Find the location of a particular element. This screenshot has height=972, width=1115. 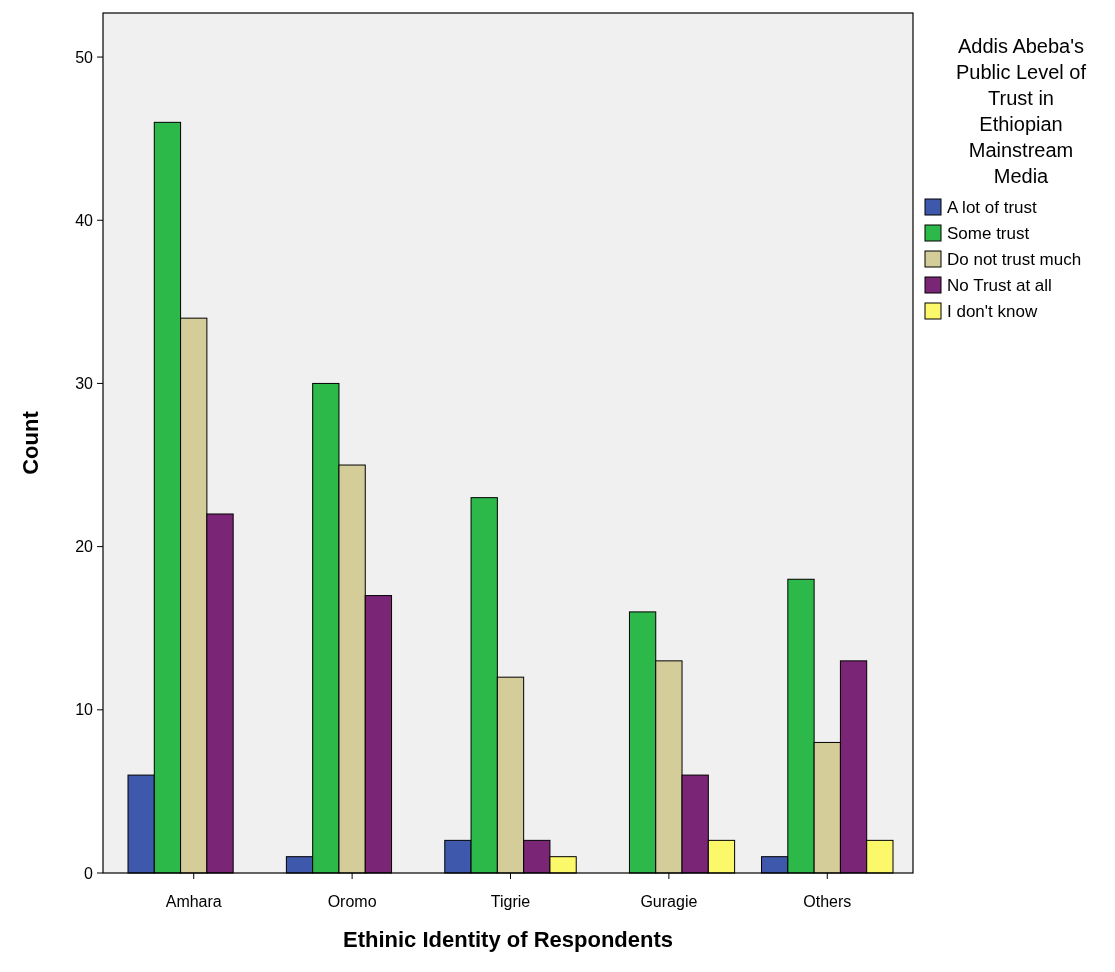

x-tick-label: Guragie is located at coordinates (669, 901).